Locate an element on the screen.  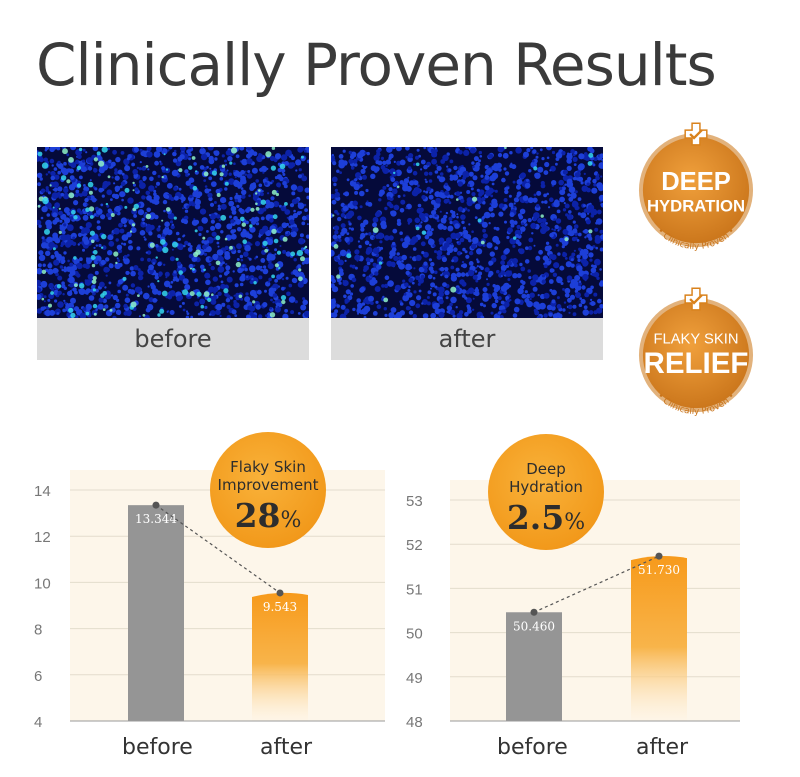
y-tick-label: 4 is located at coordinates (38, 722).